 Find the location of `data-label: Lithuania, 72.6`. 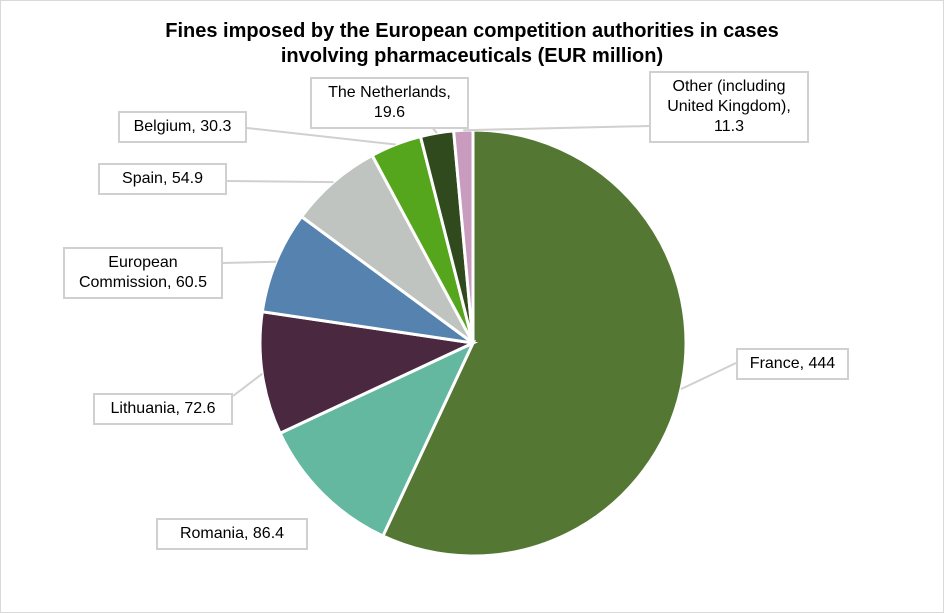

data-label: Lithuania, 72.6 is located at coordinates (163, 409).